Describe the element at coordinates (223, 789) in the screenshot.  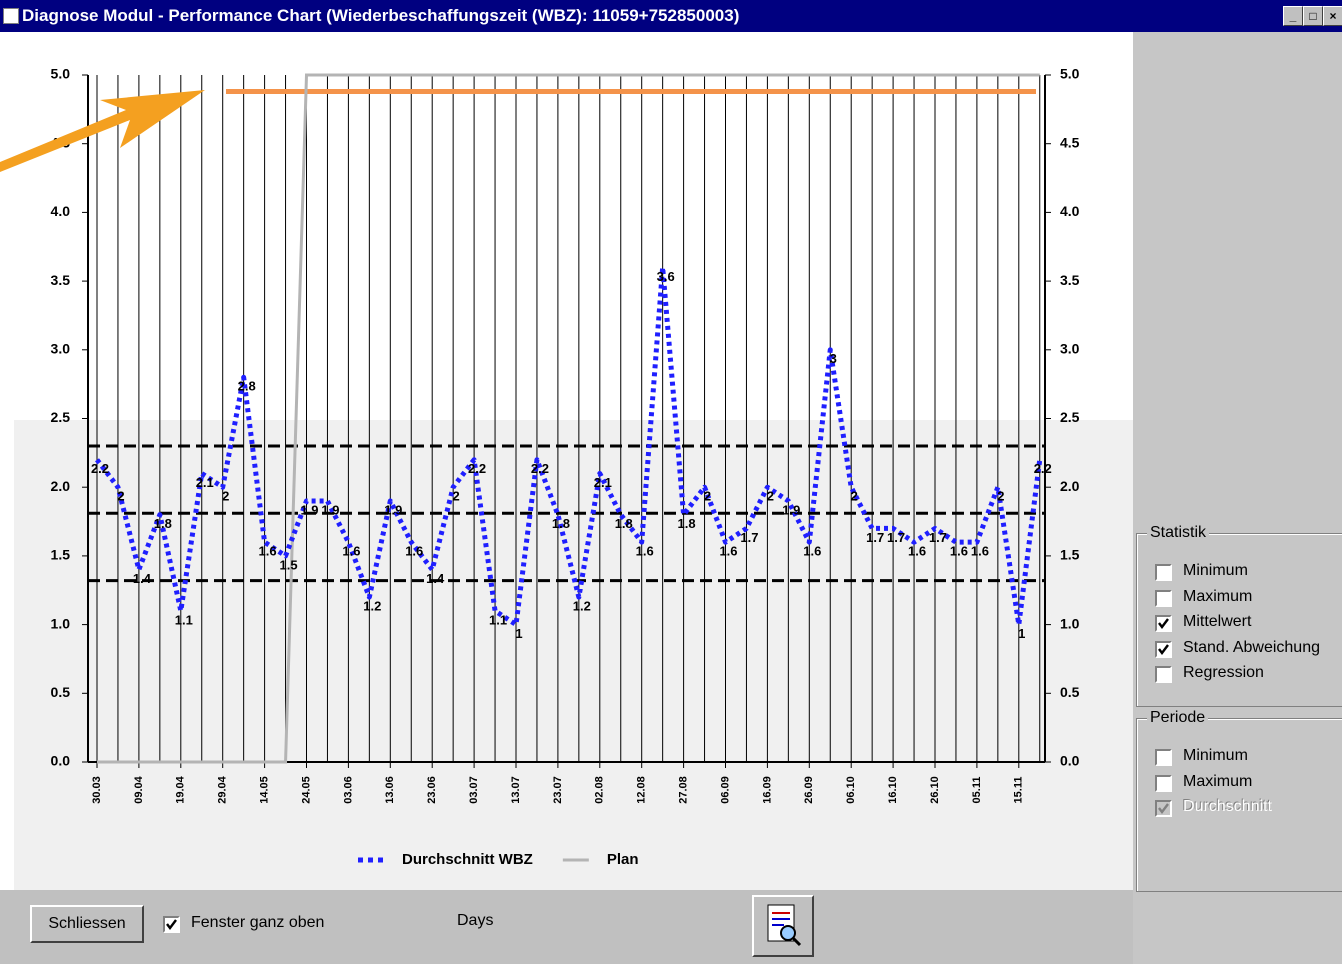
I see `x-tick-label: 29.04` at that location.